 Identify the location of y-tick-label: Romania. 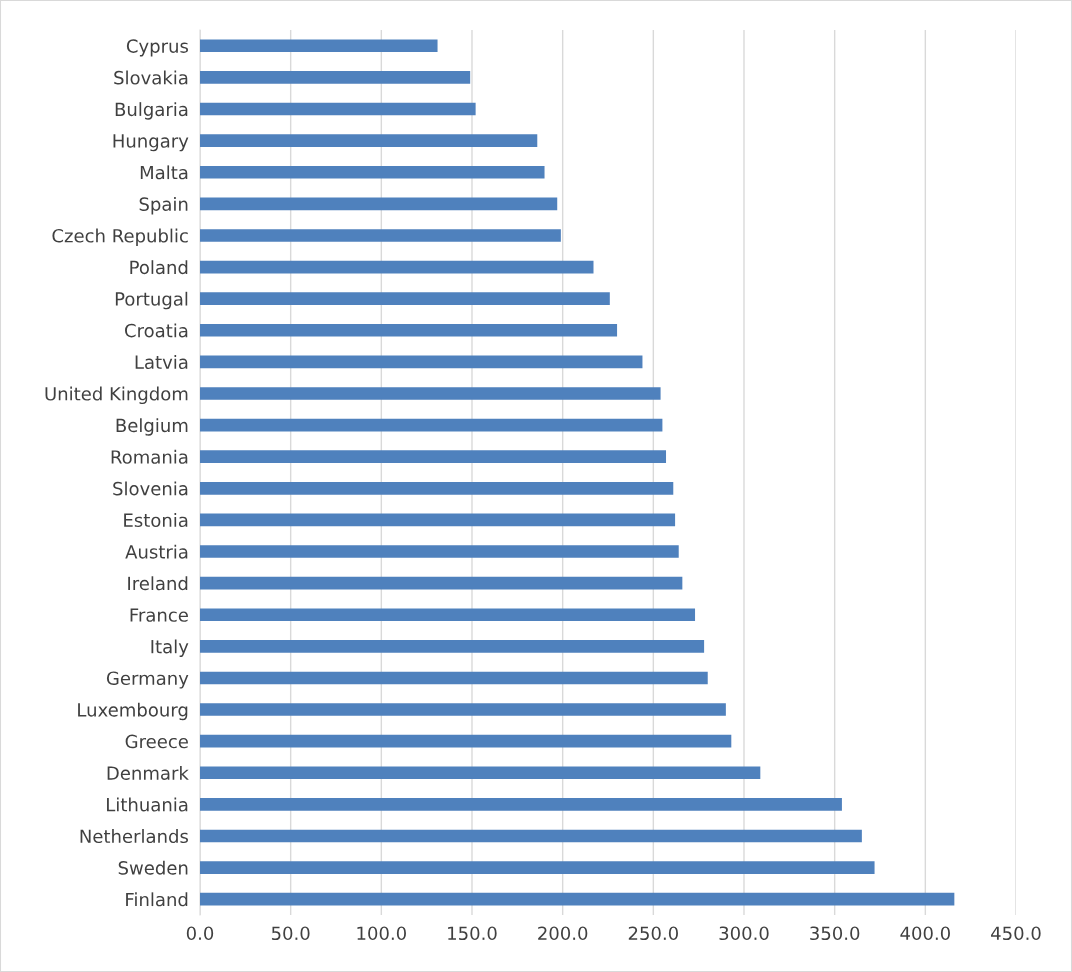
(149, 456).